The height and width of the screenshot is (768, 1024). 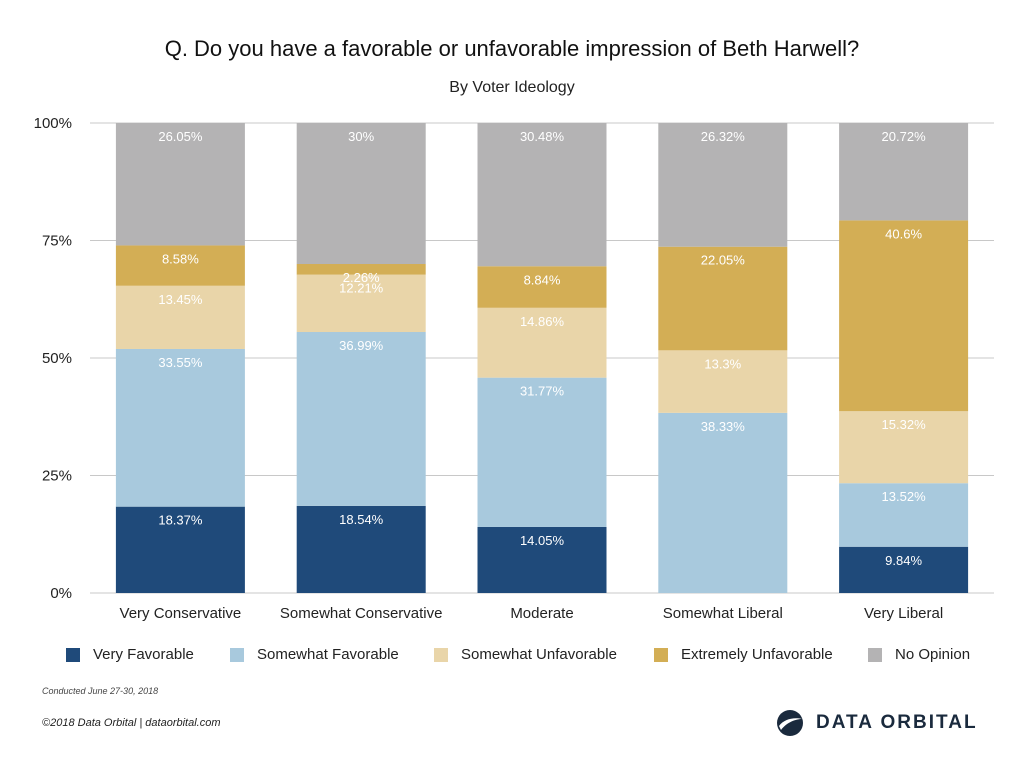 What do you see at coordinates (723, 613) in the screenshot?
I see `x-tick-label: Somewhat Liberal` at bounding box center [723, 613].